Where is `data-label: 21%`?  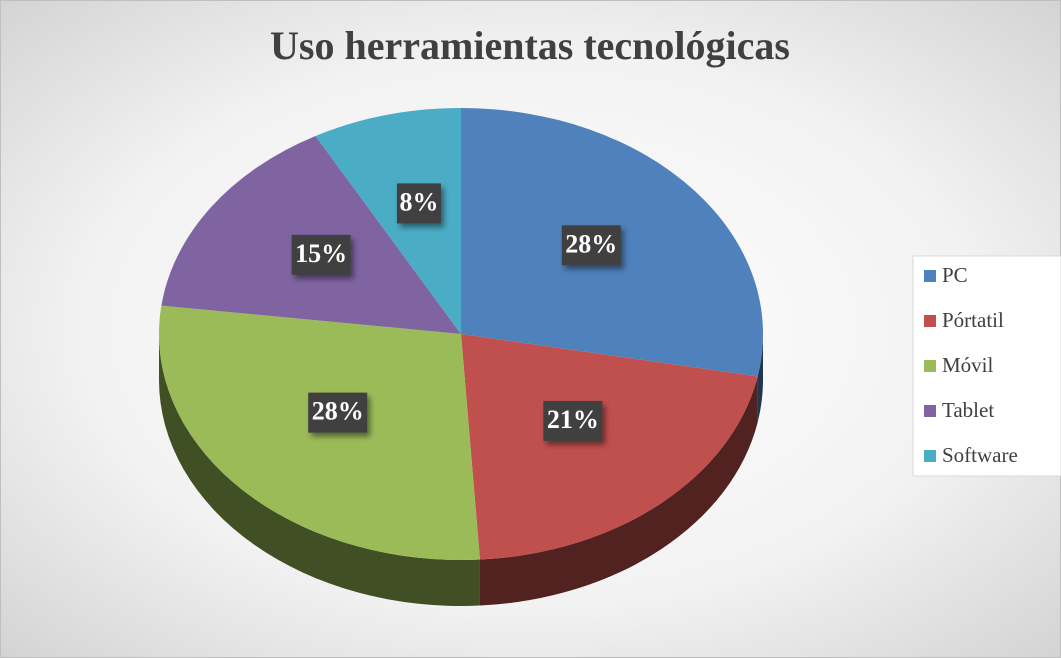 data-label: 21% is located at coordinates (573, 419).